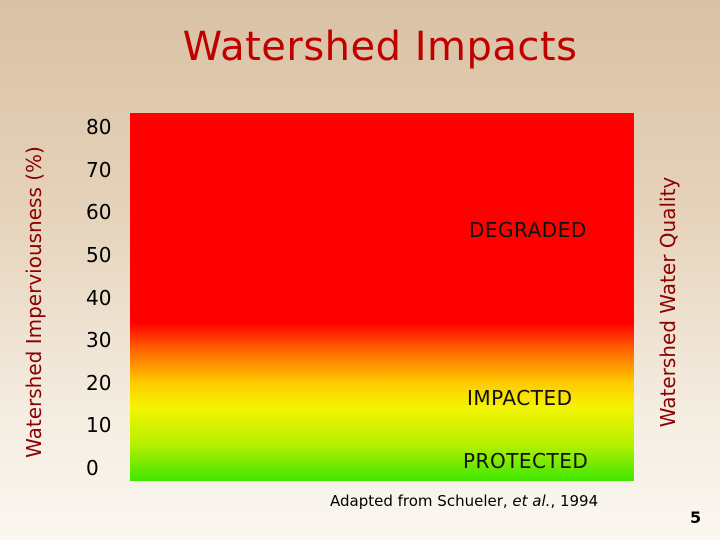 The image size is (720, 540). Describe the element at coordinates (99, 254) in the screenshot. I see `y-tick-label: 50` at that location.